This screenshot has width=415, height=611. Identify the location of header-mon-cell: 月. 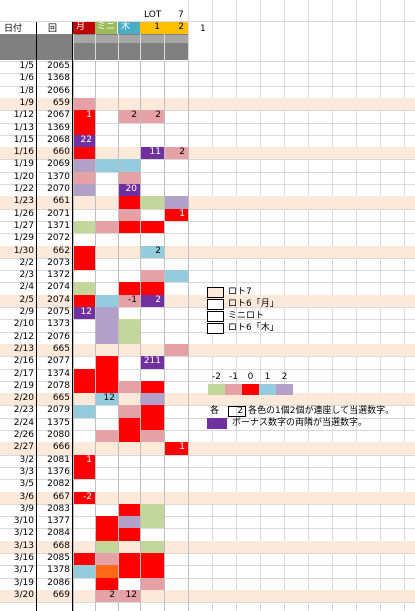
(84, 28).